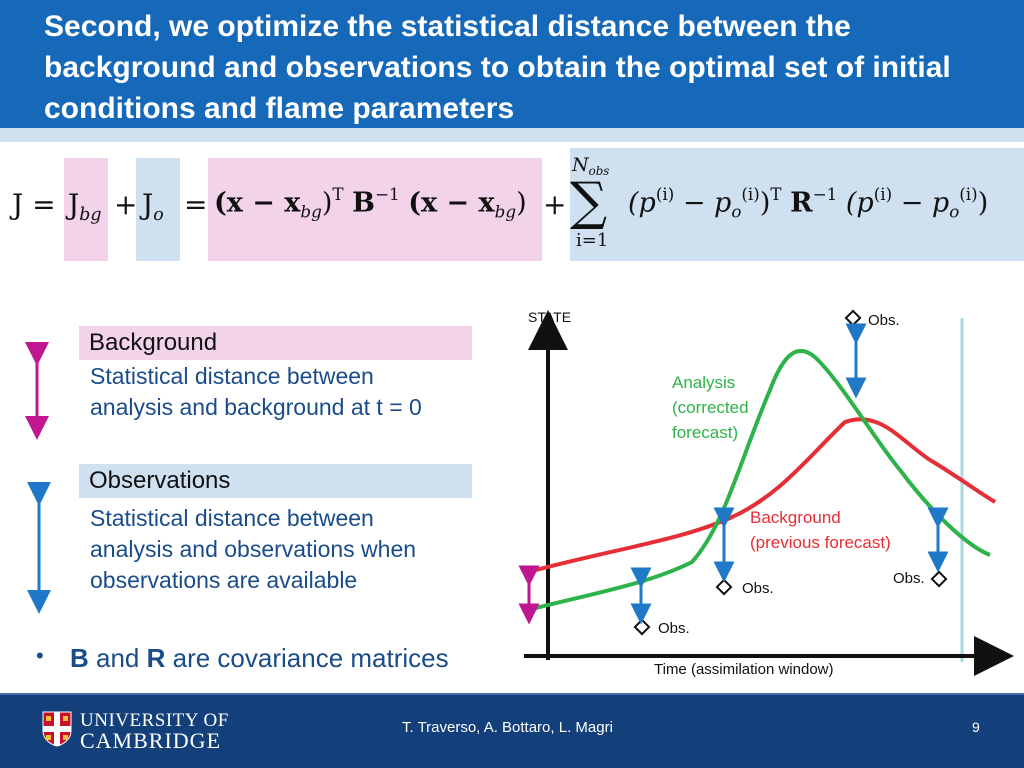 This screenshot has height=768, width=1024. I want to click on observations-label: Observations, so click(275, 481).